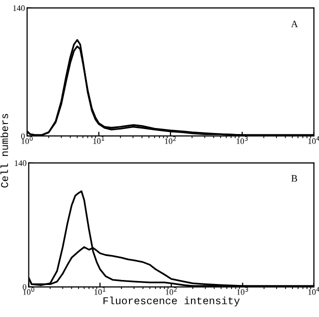 This screenshot has height=317, width=319. Describe the element at coordinates (294, 24) in the screenshot. I see `annotation: A` at that location.